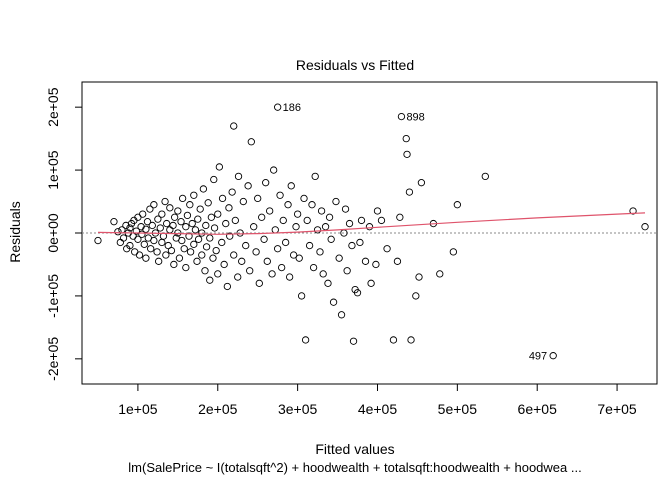  I want to click on y-tick-label: -1e+05, so click(53, 296).